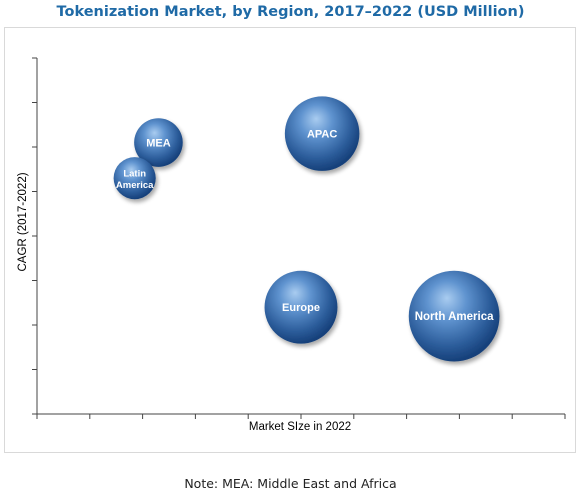 This screenshot has width=581, height=495. I want to click on bubble-north-america: North America, so click(454, 316).